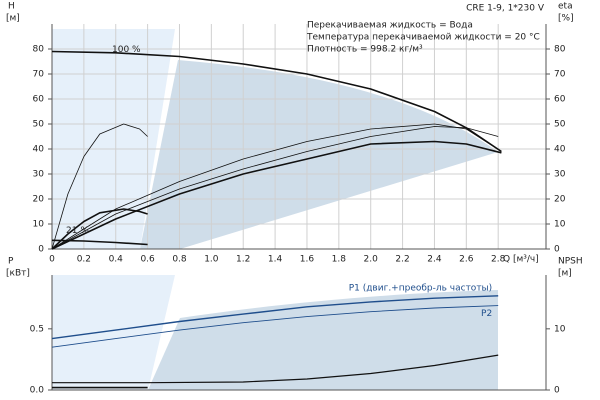 Image resolution: width=600 pixels, height=400 pixels. I want to click on y2-label: NPSH, so click(570, 262).